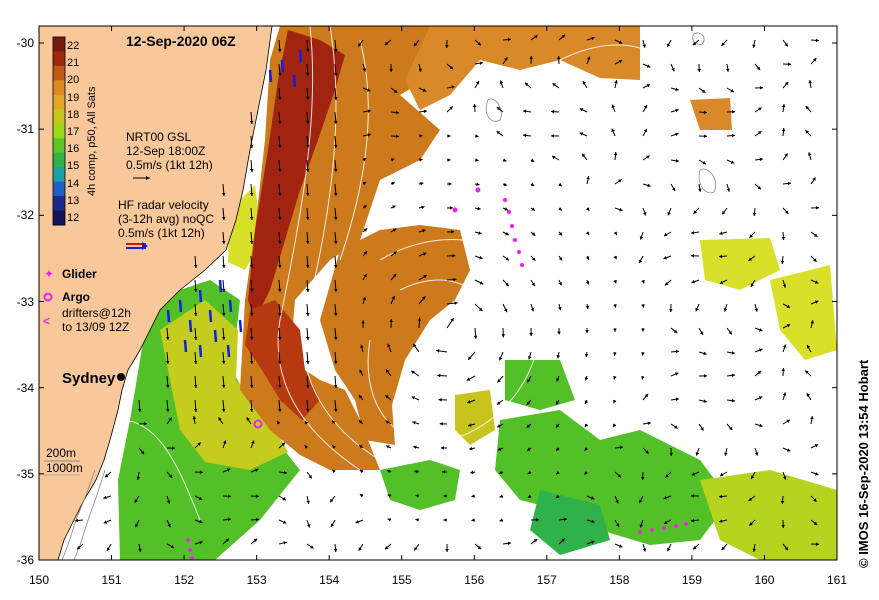 The height and width of the screenshot is (600, 879). I want to click on y-tick-label: -33, so click(25, 301).